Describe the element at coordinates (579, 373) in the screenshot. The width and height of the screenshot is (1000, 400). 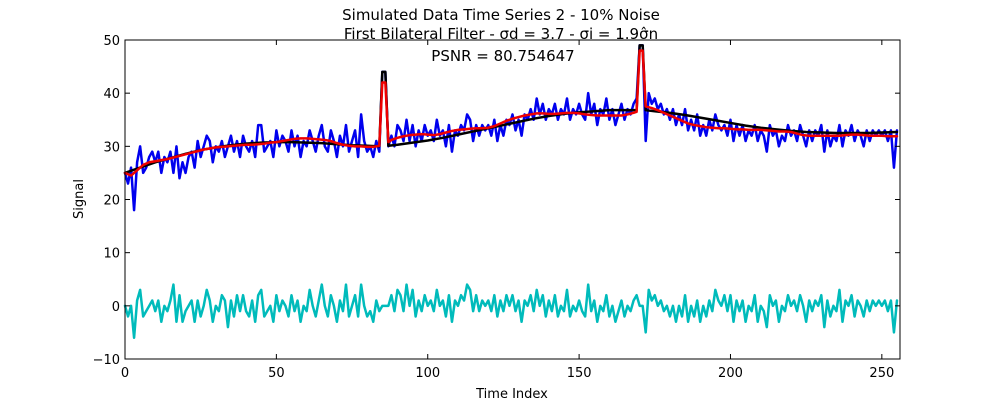
I see `x-tick-label: 150` at that location.